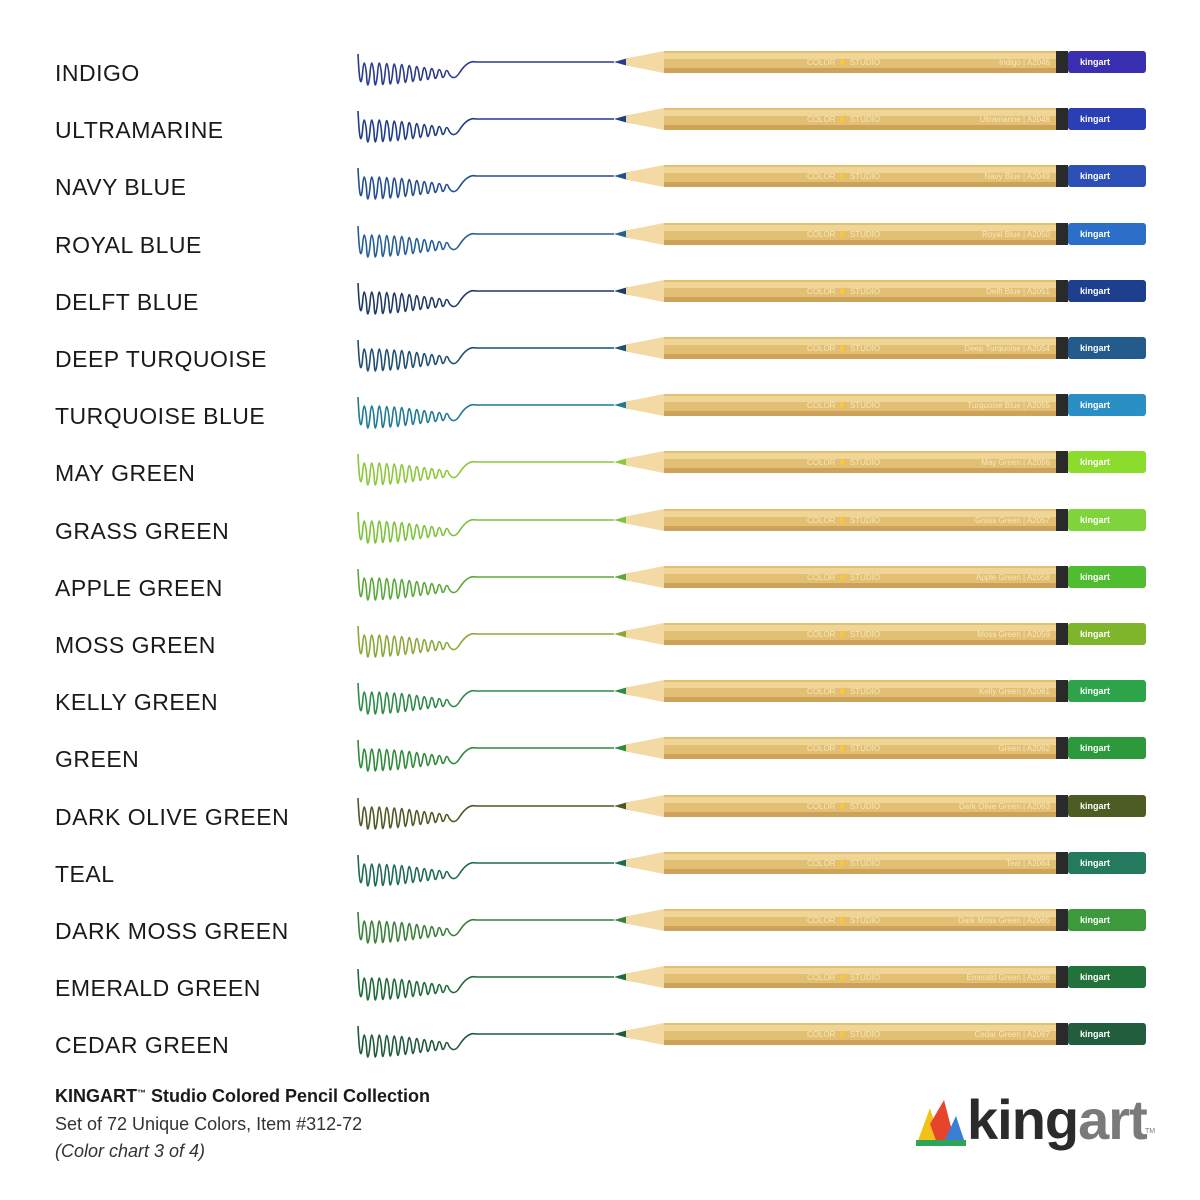 This screenshot has width=1200, height=1200. I want to click on pencil: COLOR ⚡ STUDIO Teal | A2064 kingart, so click(880, 862).